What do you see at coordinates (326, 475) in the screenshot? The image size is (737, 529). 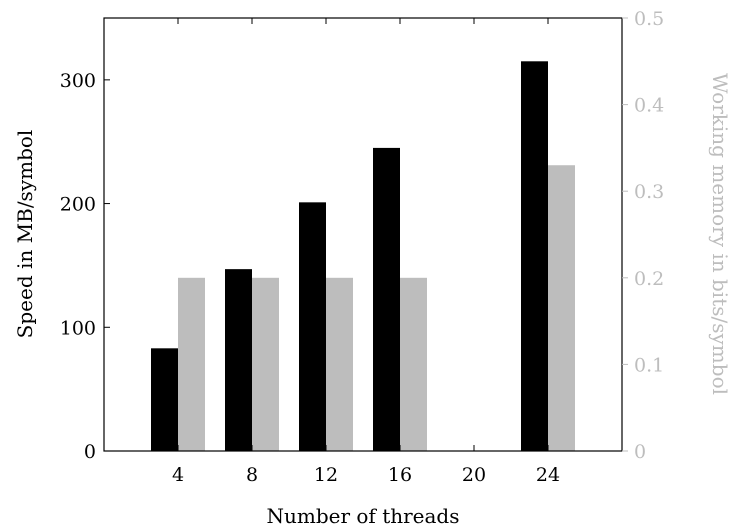 I see `x-tick-label-12: 12` at bounding box center [326, 475].